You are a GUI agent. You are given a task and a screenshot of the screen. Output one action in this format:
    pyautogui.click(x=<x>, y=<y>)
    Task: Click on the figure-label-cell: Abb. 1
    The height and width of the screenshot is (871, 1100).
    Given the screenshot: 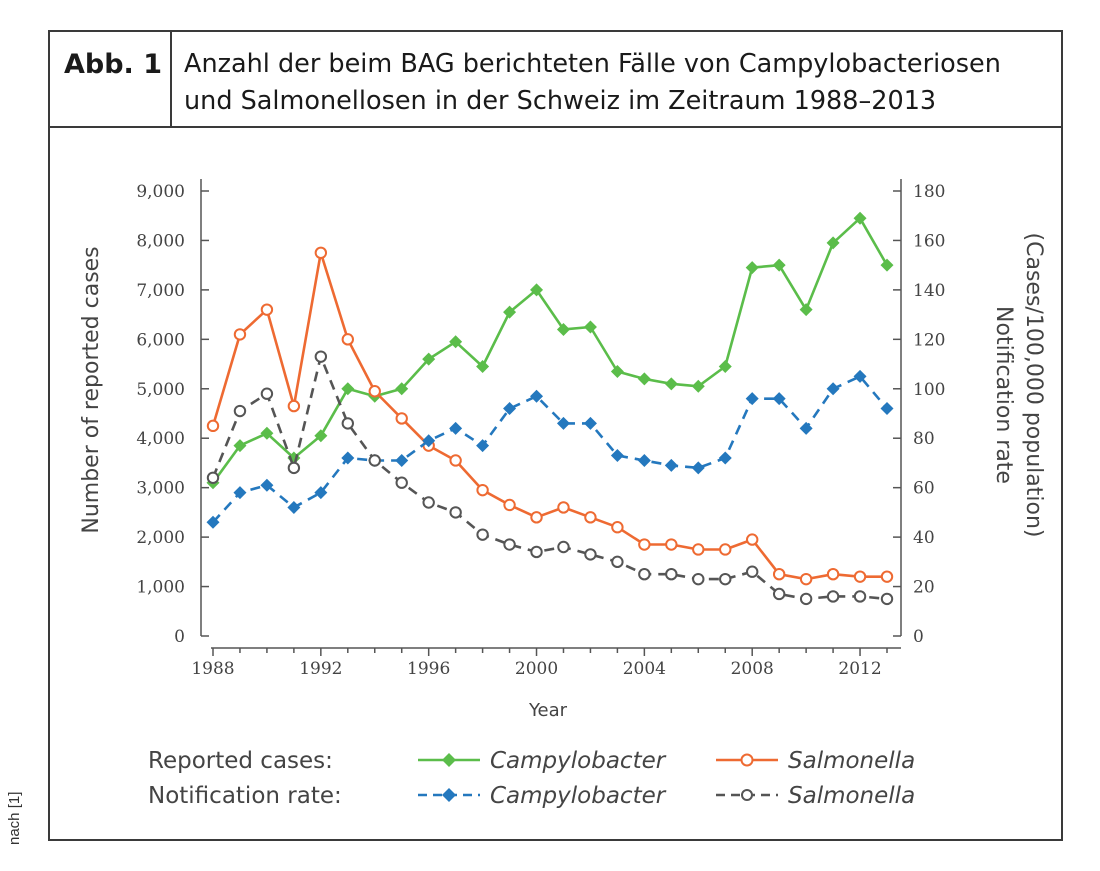 What is the action you would take?
    pyautogui.click(x=111, y=79)
    